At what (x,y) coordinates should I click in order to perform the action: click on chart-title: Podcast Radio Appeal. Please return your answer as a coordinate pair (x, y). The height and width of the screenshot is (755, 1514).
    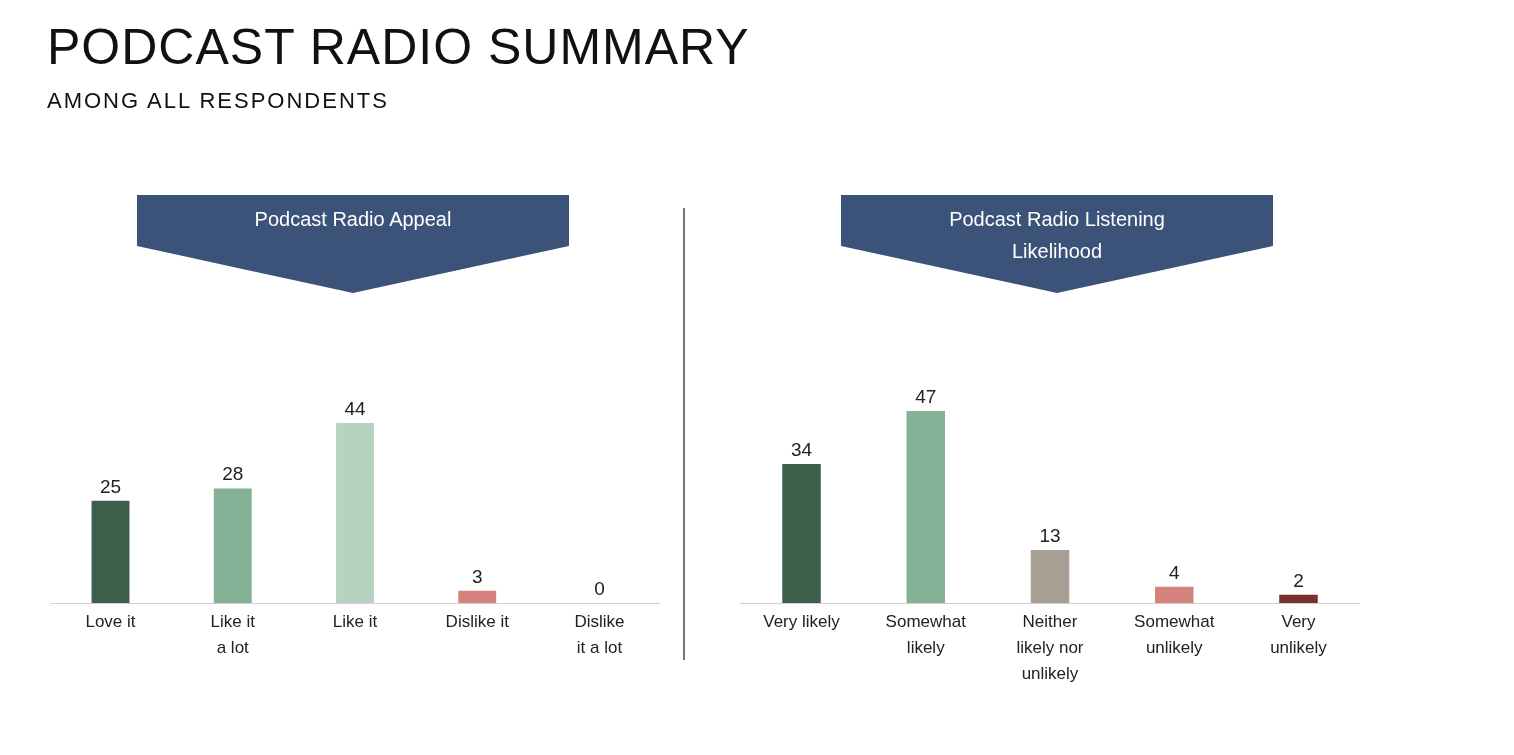
    Looking at the image, I should click on (353, 219).